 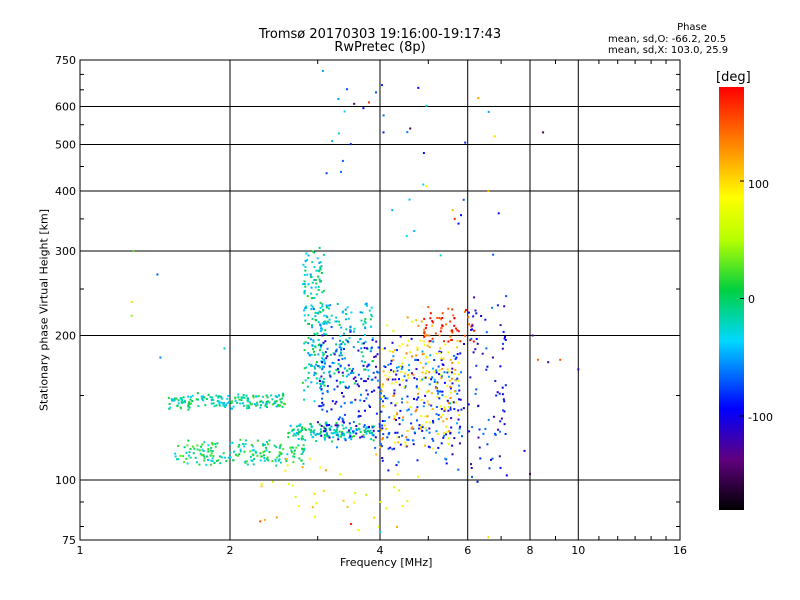 I want to click on x-tick-label: 16, so click(x=680, y=550).